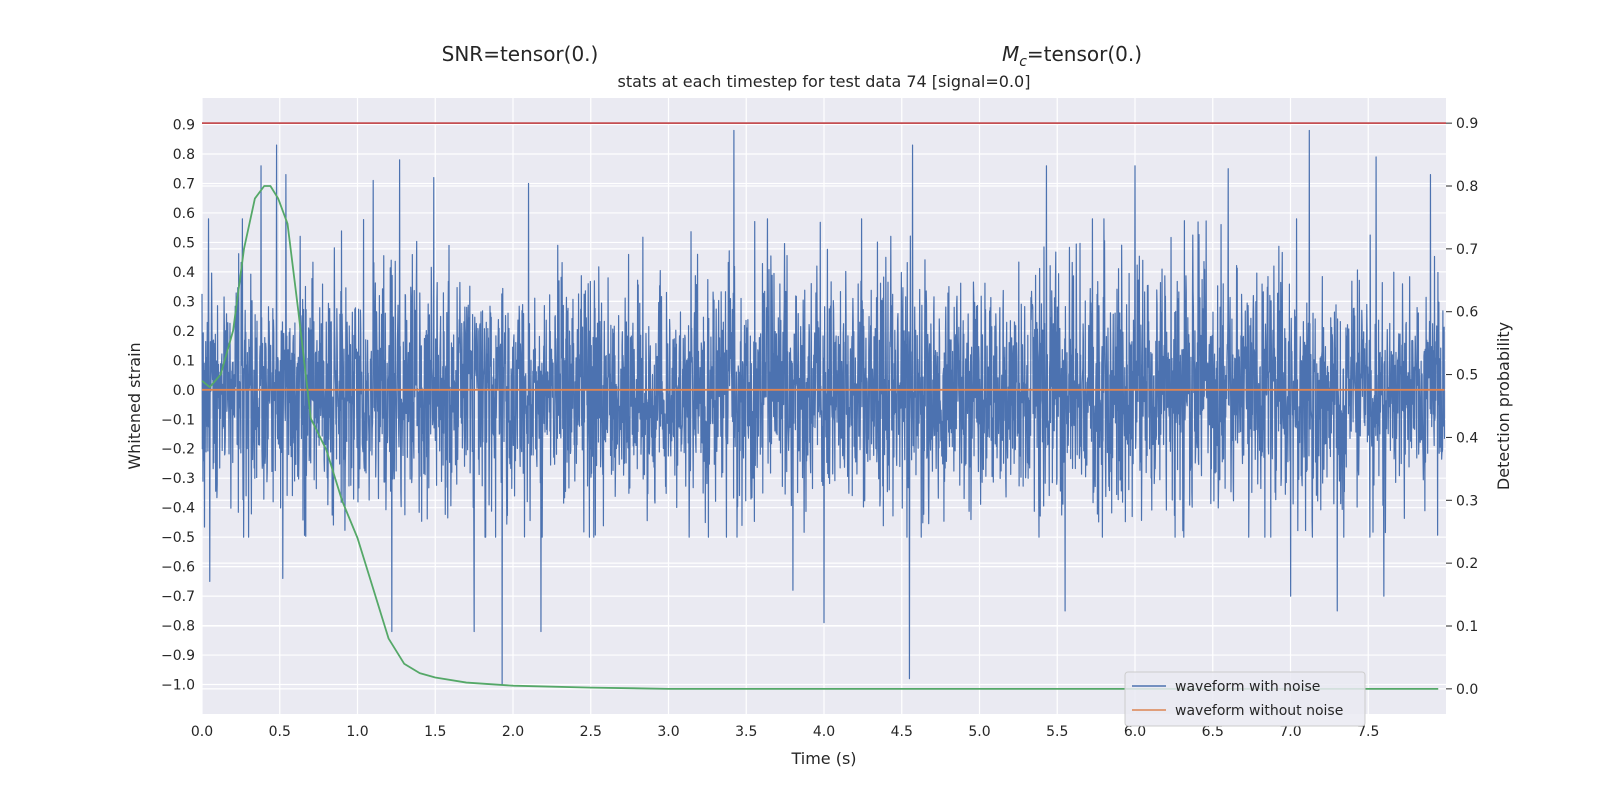 The image size is (1600, 800). I want to click on x-tick-label: 6.5, so click(1213, 732).